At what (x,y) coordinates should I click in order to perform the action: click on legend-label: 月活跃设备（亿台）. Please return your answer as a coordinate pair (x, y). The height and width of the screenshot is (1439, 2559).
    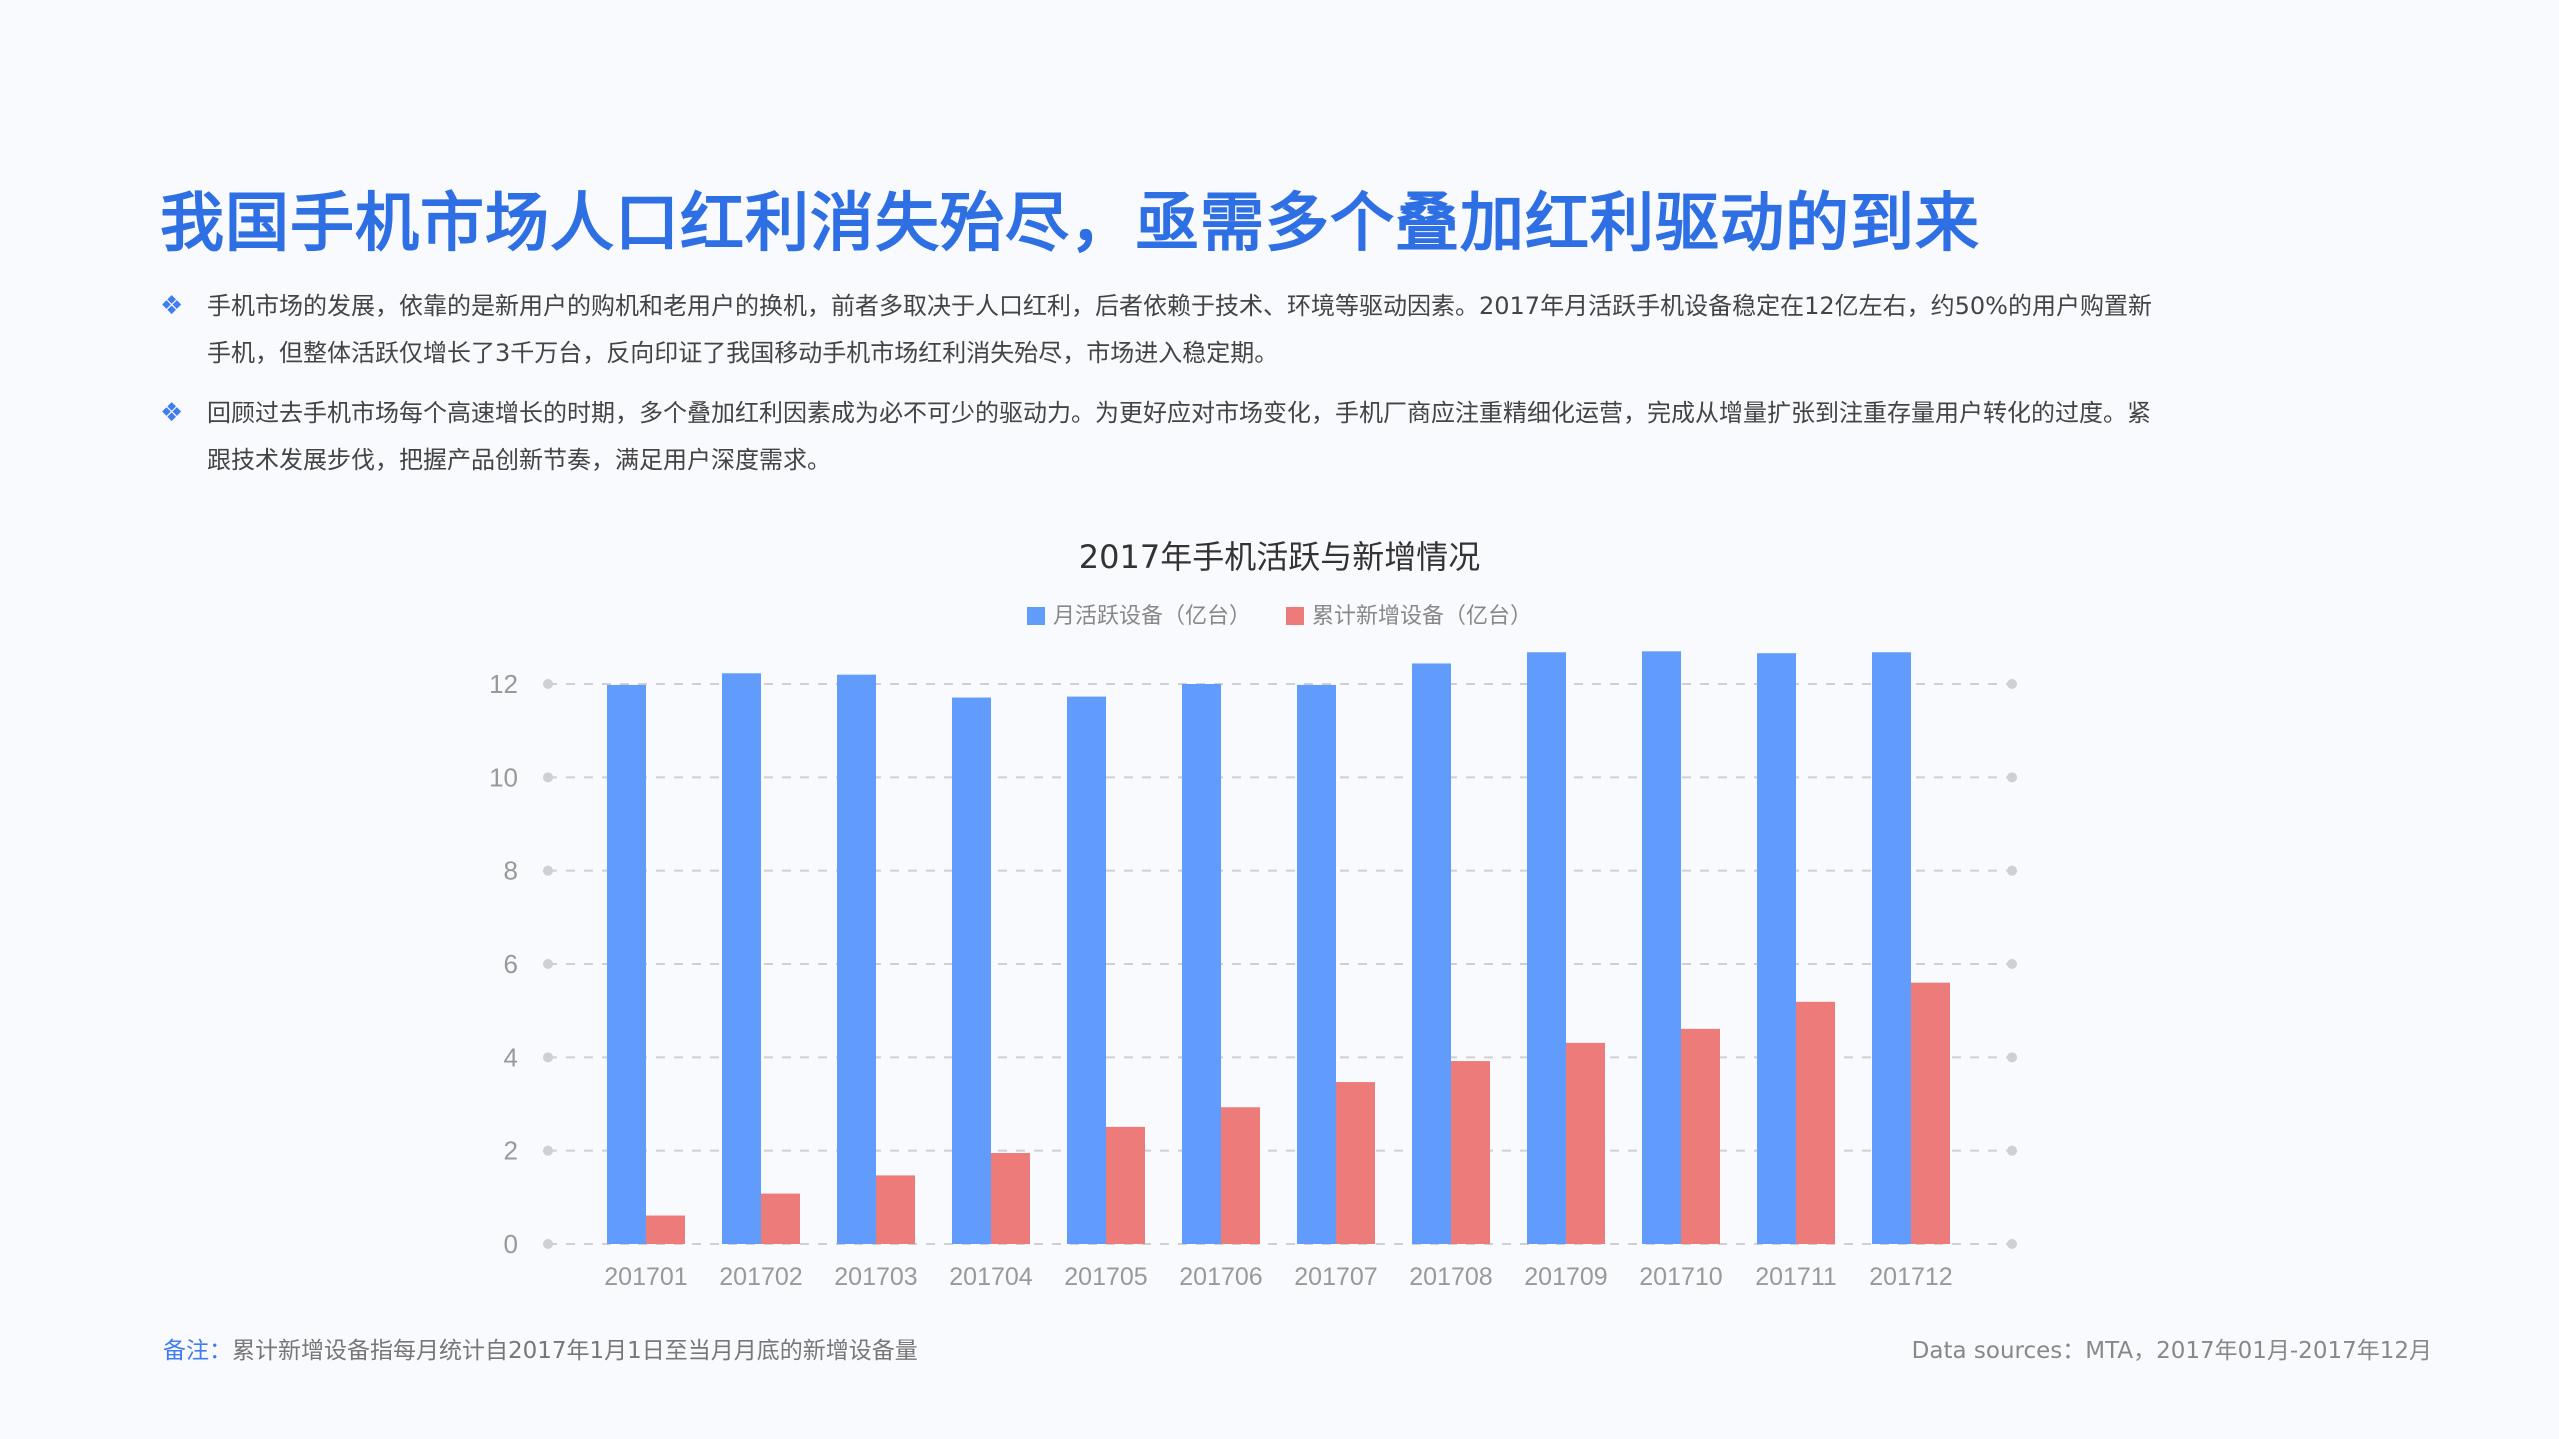
    Looking at the image, I should click on (1151, 616).